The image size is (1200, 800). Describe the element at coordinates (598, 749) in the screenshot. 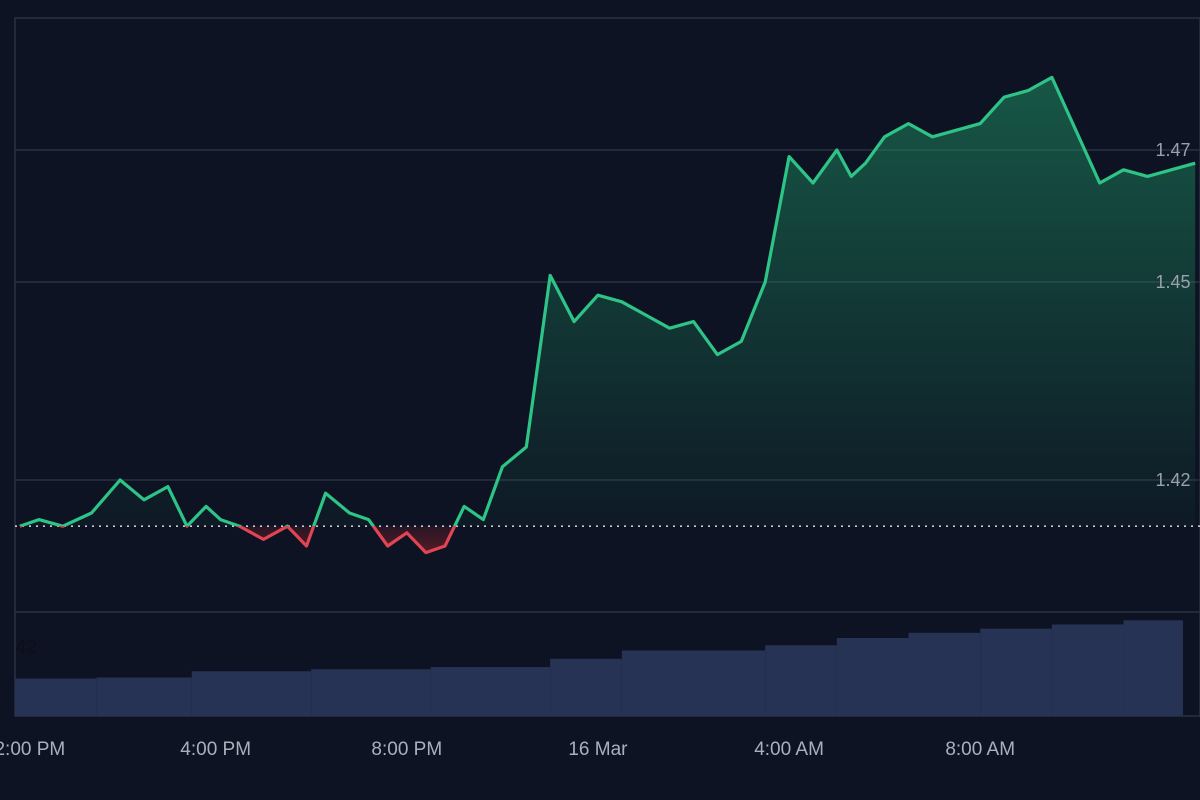

I see `x-tick-label: 16 Mar` at that location.